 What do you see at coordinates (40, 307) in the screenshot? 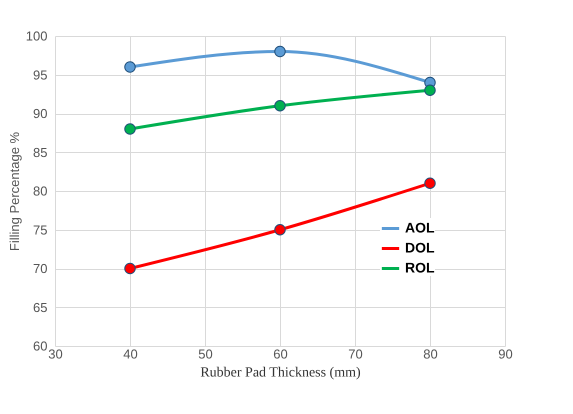
I see `y-tick-label: 65` at bounding box center [40, 307].